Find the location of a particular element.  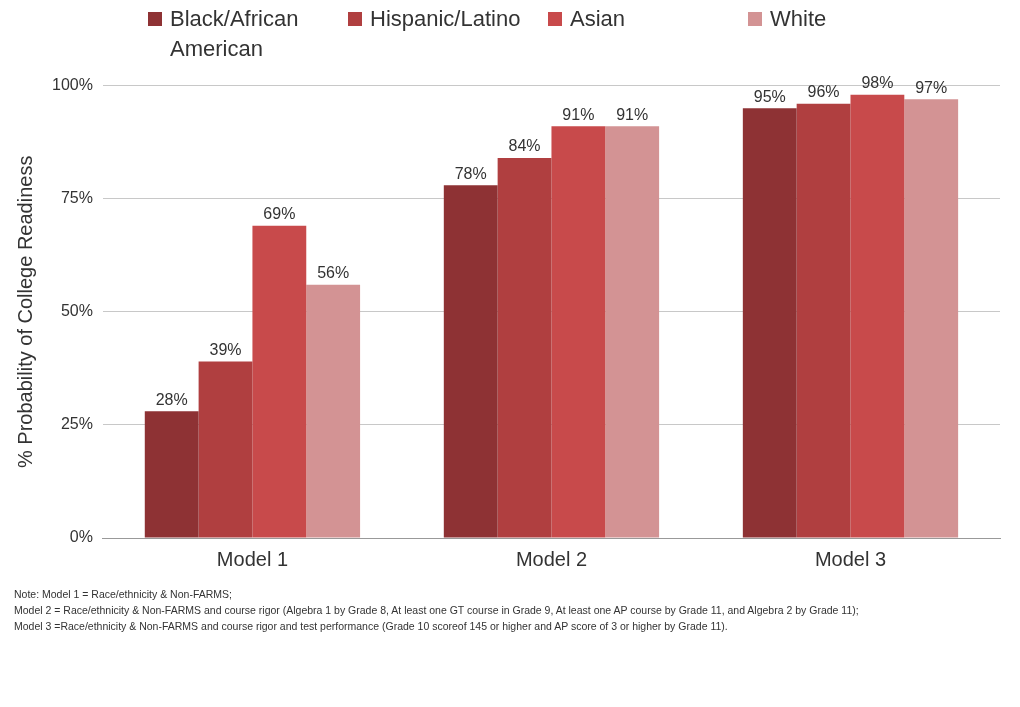

data-label: 84% is located at coordinates (524, 146).